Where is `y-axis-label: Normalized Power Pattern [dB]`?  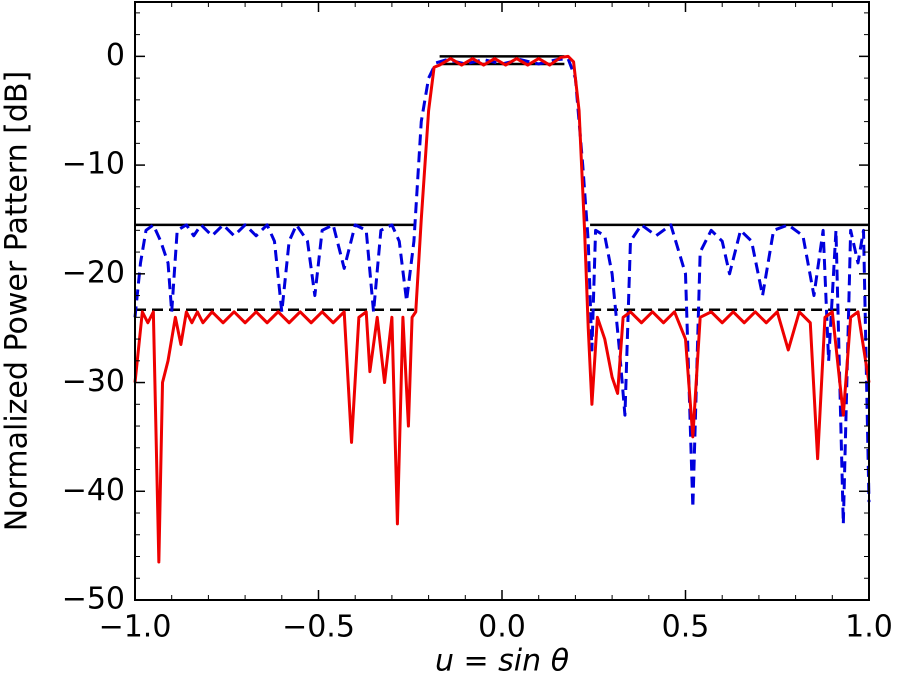 y-axis-label: Normalized Power Pattern [dB] is located at coordinates (17, 301).